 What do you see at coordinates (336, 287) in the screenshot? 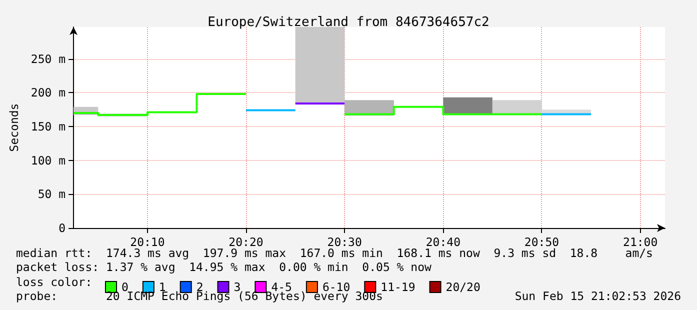
I see `legend-label: 6-10` at bounding box center [336, 287].